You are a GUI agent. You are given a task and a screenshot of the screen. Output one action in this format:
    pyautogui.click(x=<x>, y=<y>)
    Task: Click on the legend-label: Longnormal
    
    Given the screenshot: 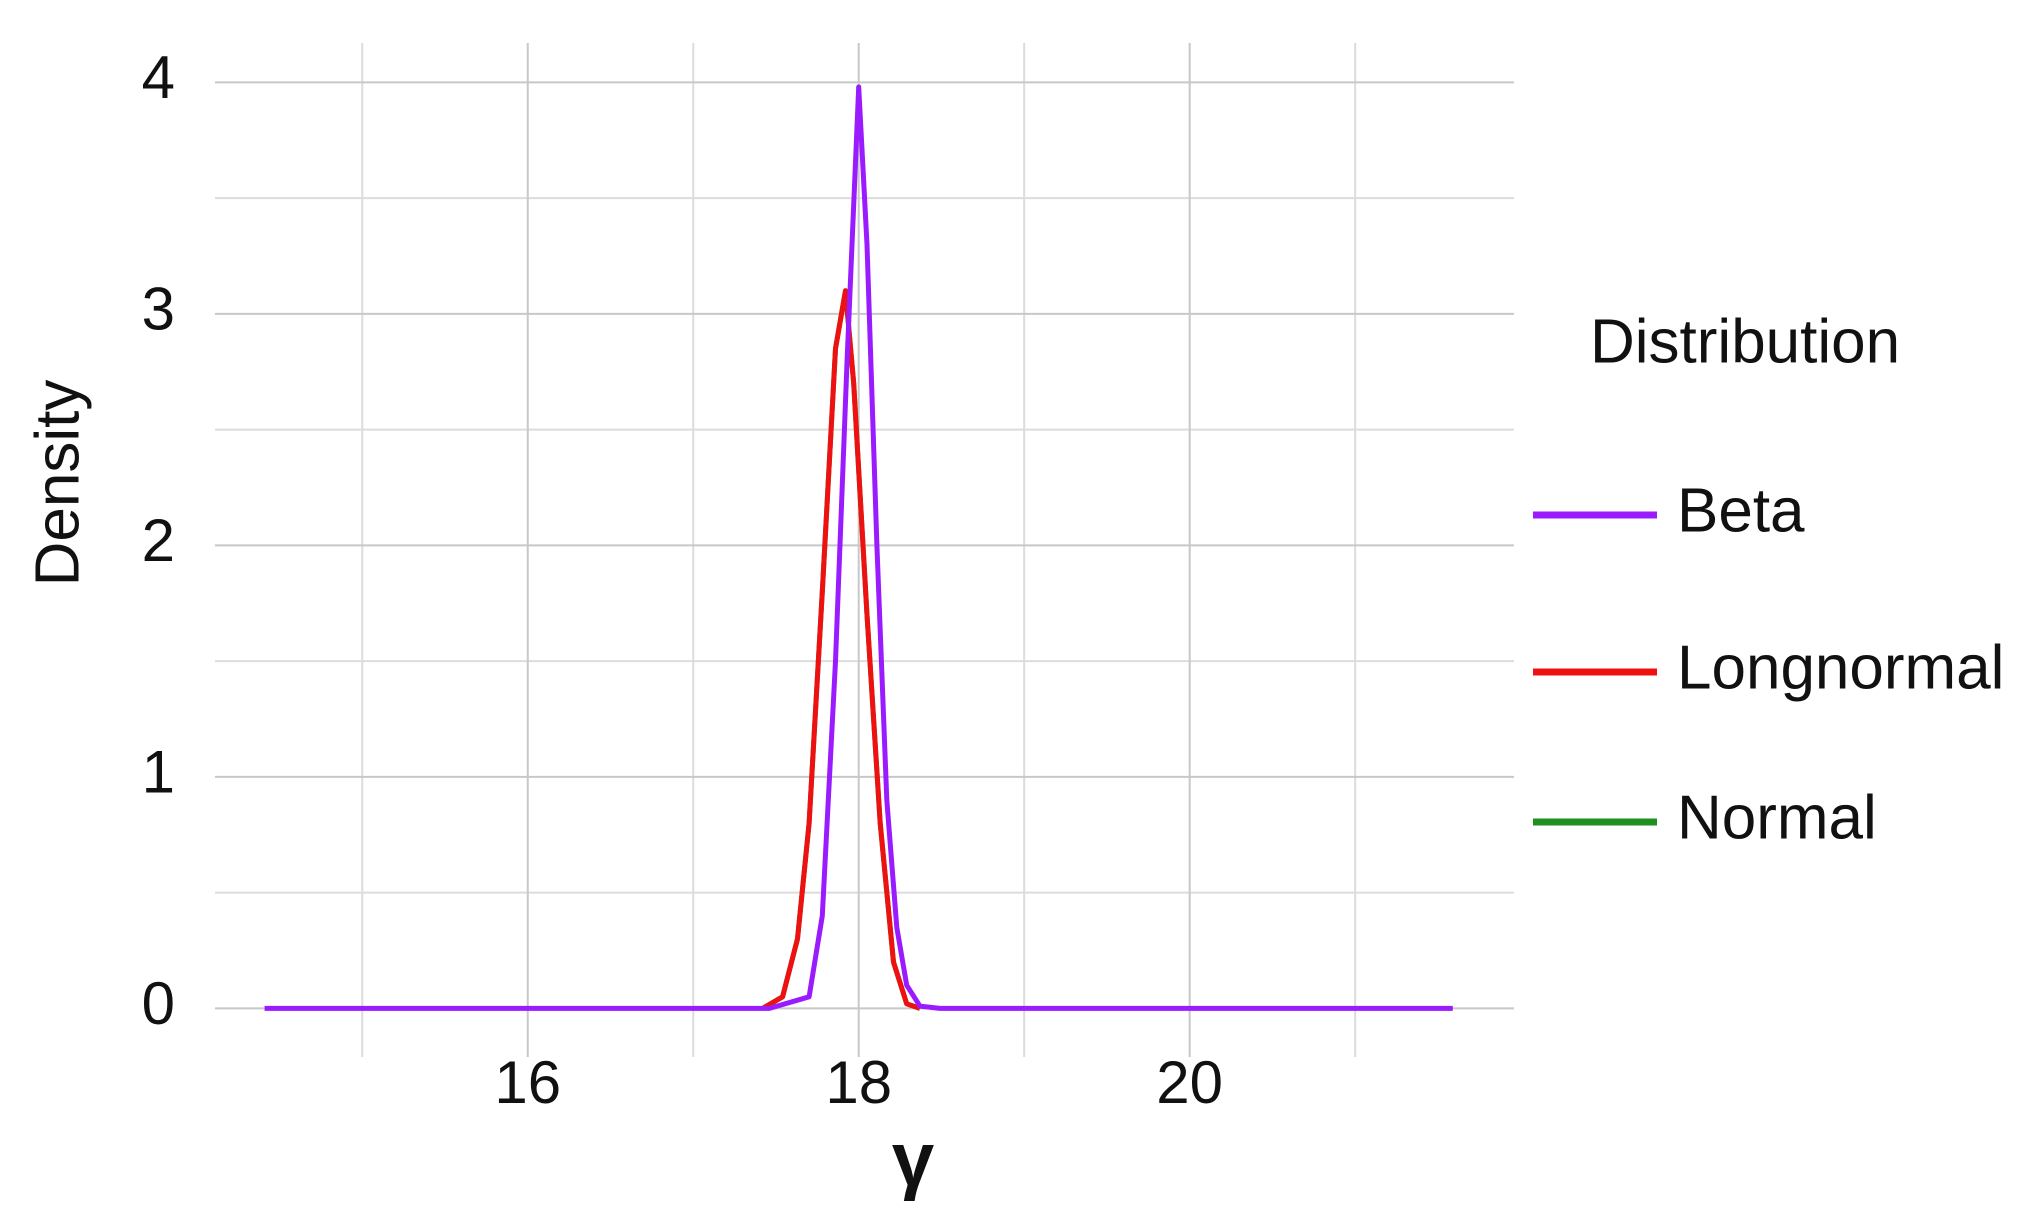 What is the action you would take?
    pyautogui.click(x=1840, y=667)
    